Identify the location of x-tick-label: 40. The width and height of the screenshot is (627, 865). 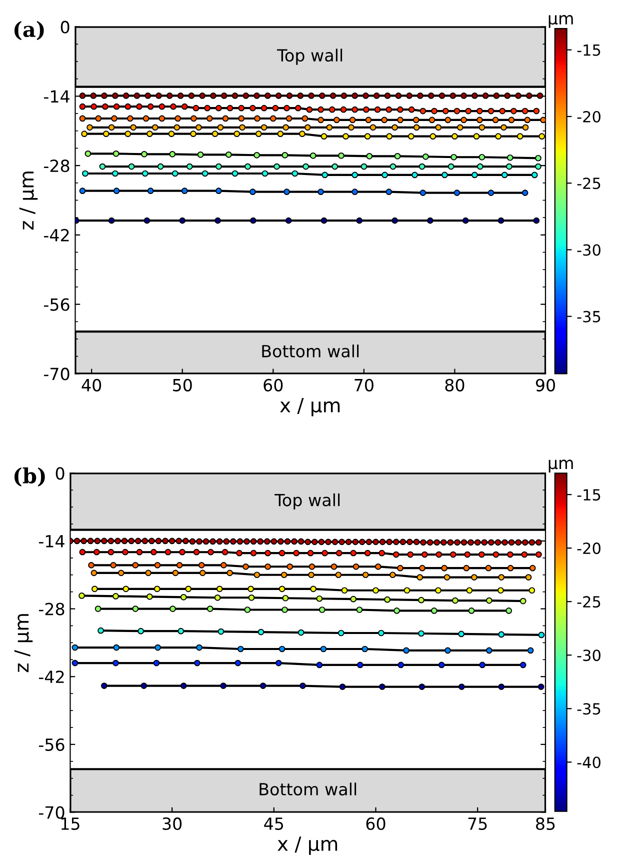
(92, 385).